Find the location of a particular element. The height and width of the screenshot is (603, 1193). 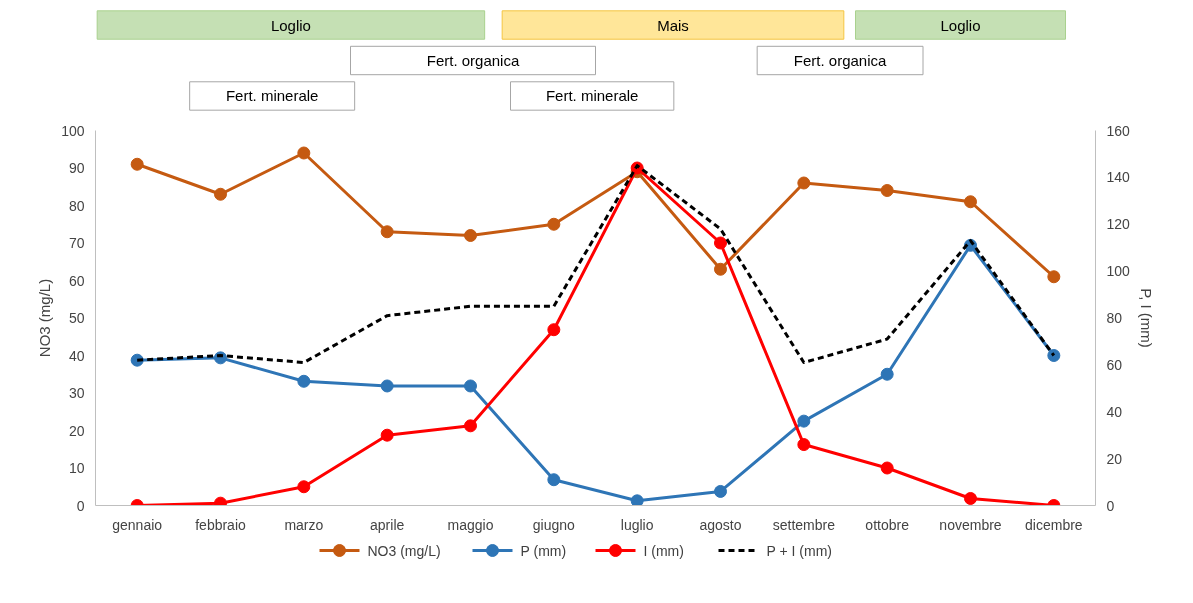

y2-tick-label: 20 is located at coordinates (1114, 458).